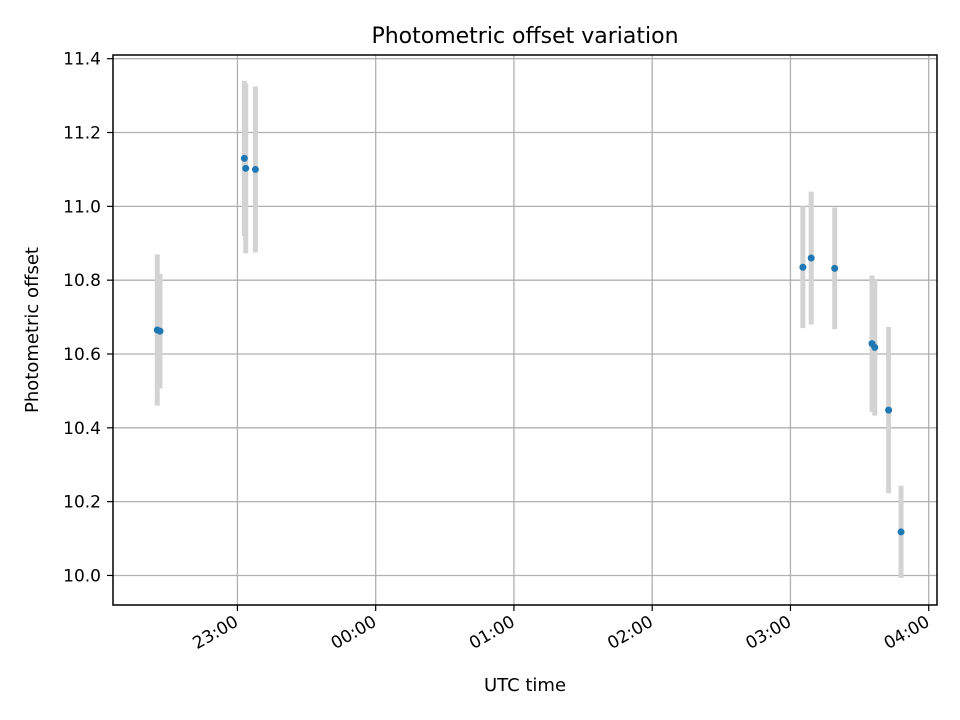 The width and height of the screenshot is (960, 720). I want to click on x-tick-label: 04:00, so click(907, 633).